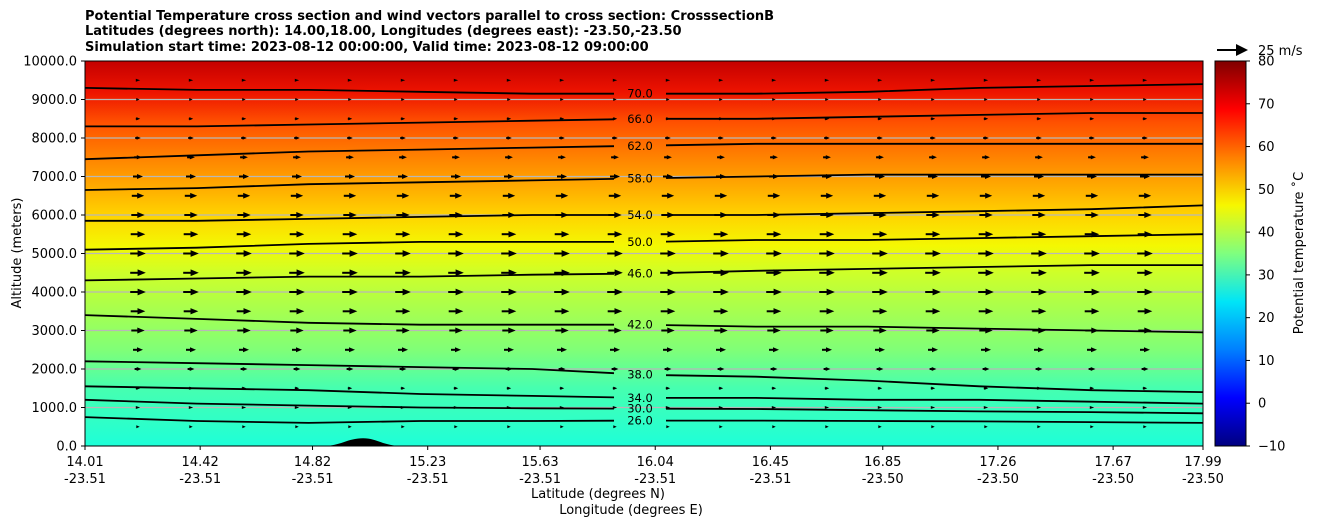 The height and width of the screenshot is (526, 1320). What do you see at coordinates (55, 408) in the screenshot?
I see `y-tick-label: 1000.0` at bounding box center [55, 408].